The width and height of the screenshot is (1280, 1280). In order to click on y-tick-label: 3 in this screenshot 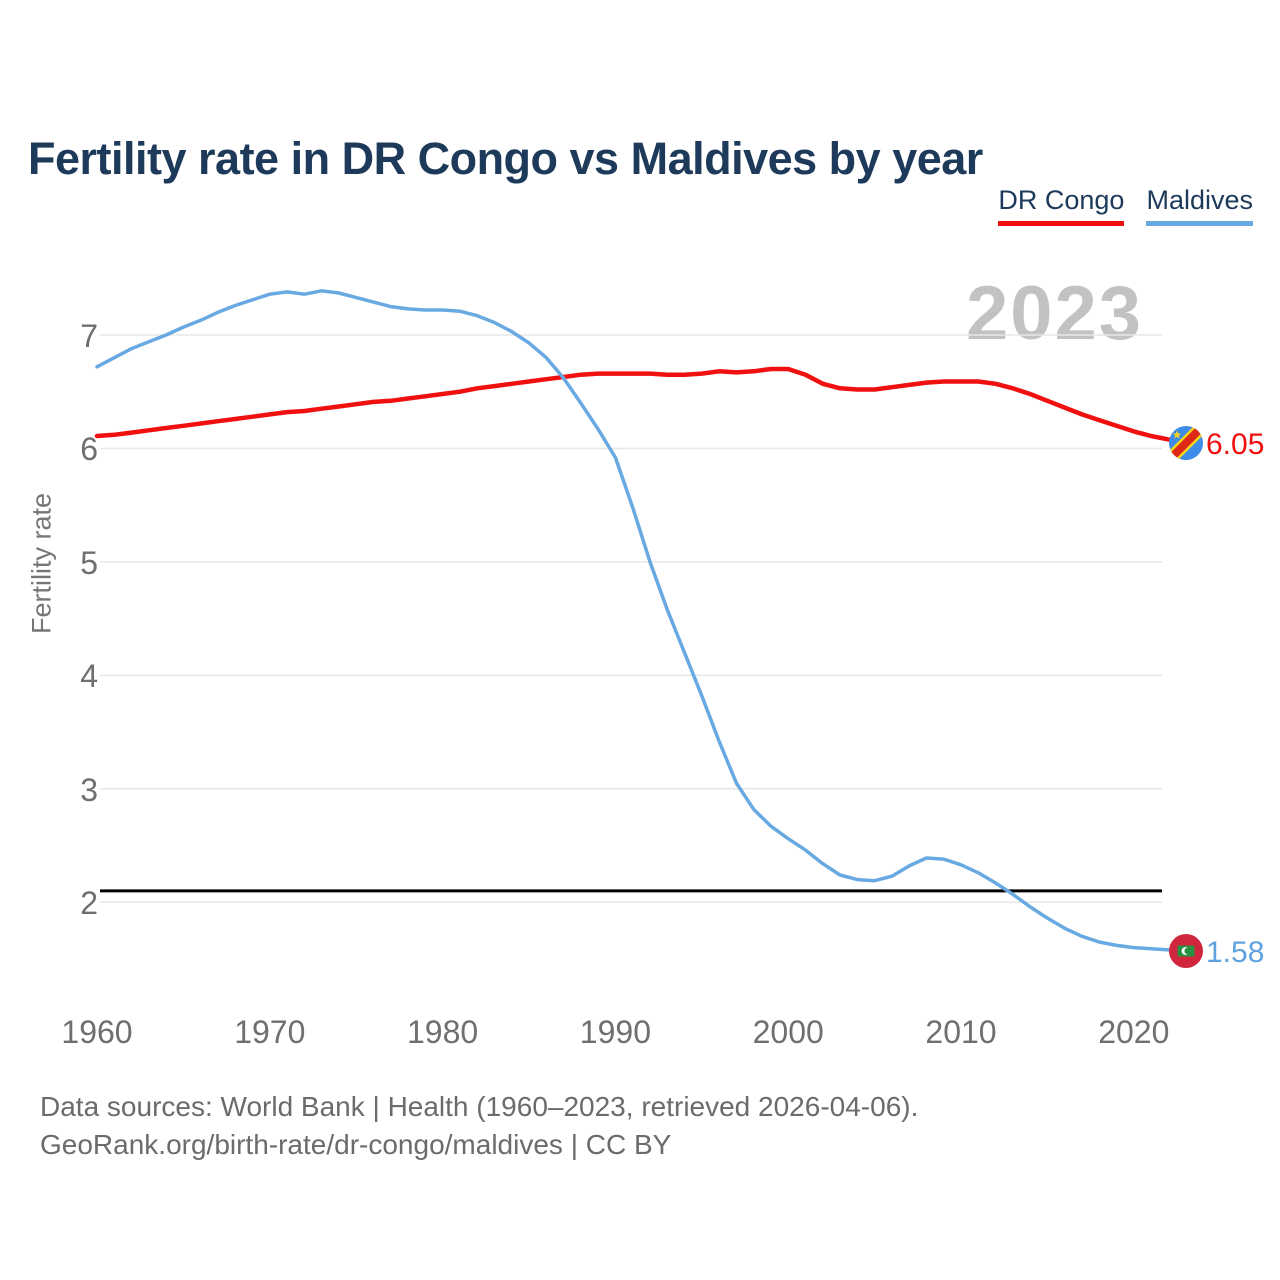, I will do `click(89, 789)`.